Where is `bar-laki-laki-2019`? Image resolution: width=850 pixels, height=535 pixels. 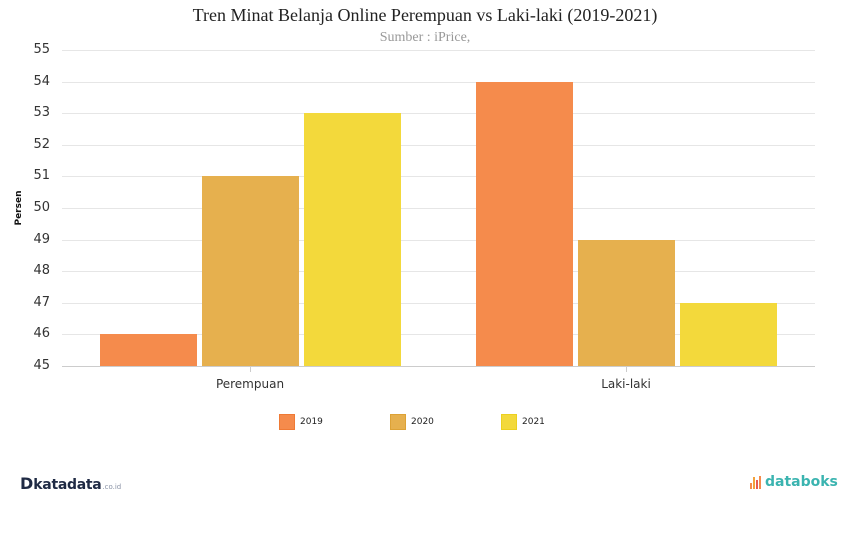
bar-laki-laki-2019 is located at coordinates (524, 223).